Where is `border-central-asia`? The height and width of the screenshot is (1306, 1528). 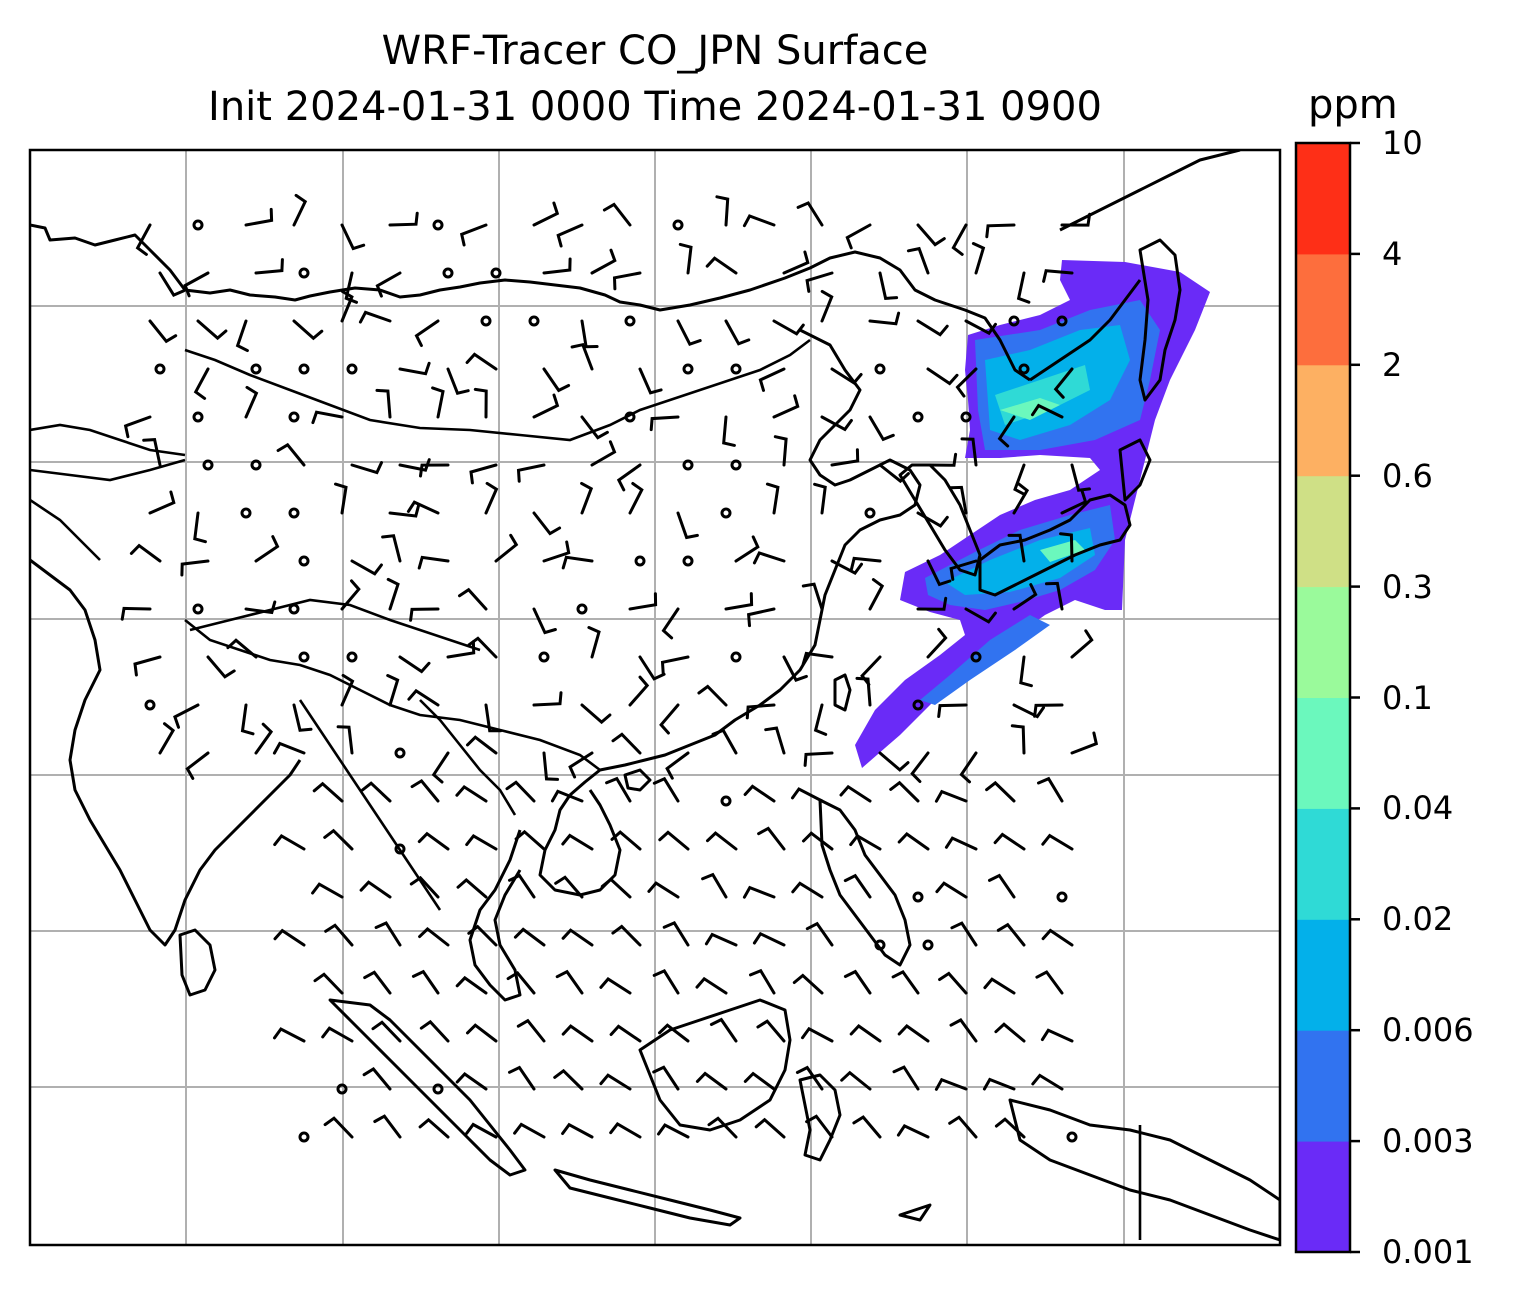
border-central-asia is located at coordinates (108, 440).